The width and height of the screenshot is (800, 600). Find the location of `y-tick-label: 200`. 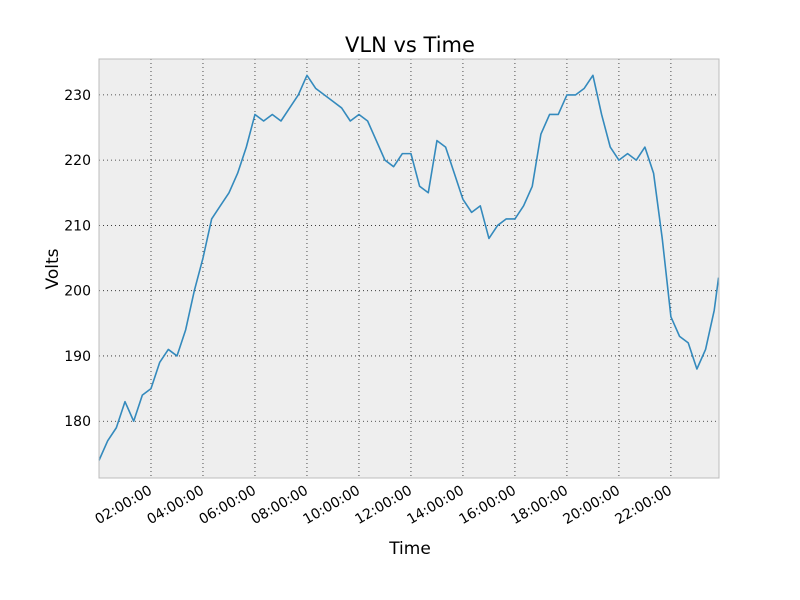

y-tick-label: 200 is located at coordinates (77, 292).